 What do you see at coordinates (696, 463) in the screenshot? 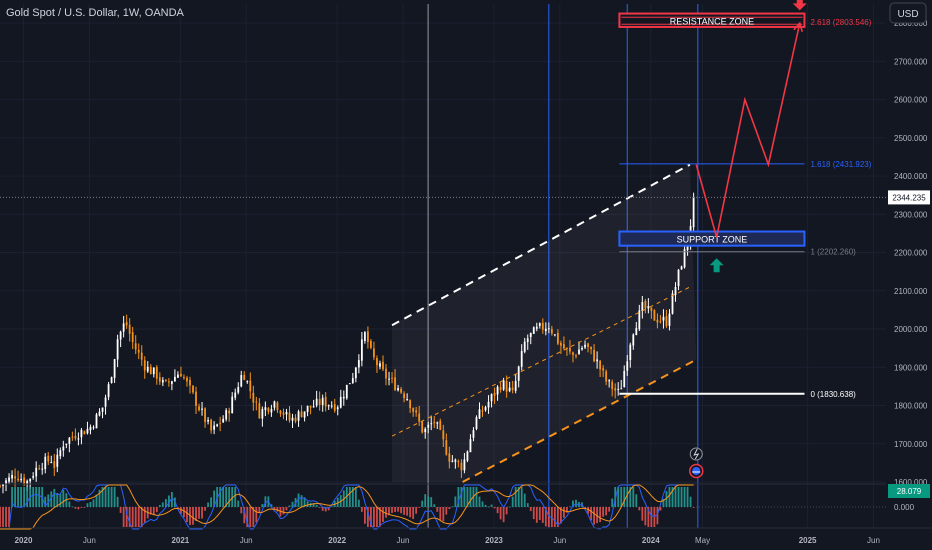
I see `event-markers` at bounding box center [696, 463].